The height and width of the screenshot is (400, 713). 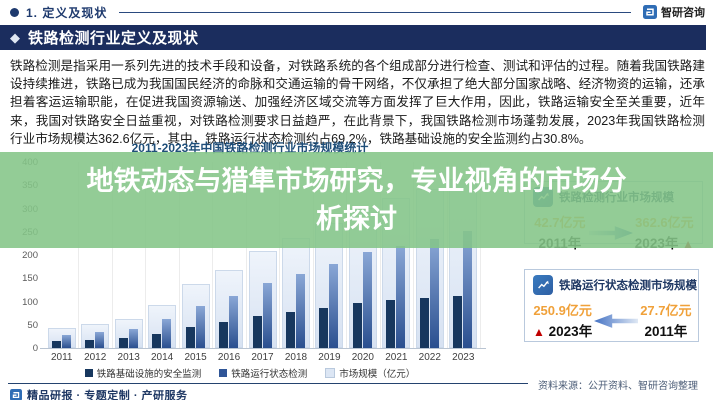 What do you see at coordinates (113, 38) in the screenshot?
I see `banner-title: 铁路检测行业定义及现状` at bounding box center [113, 38].